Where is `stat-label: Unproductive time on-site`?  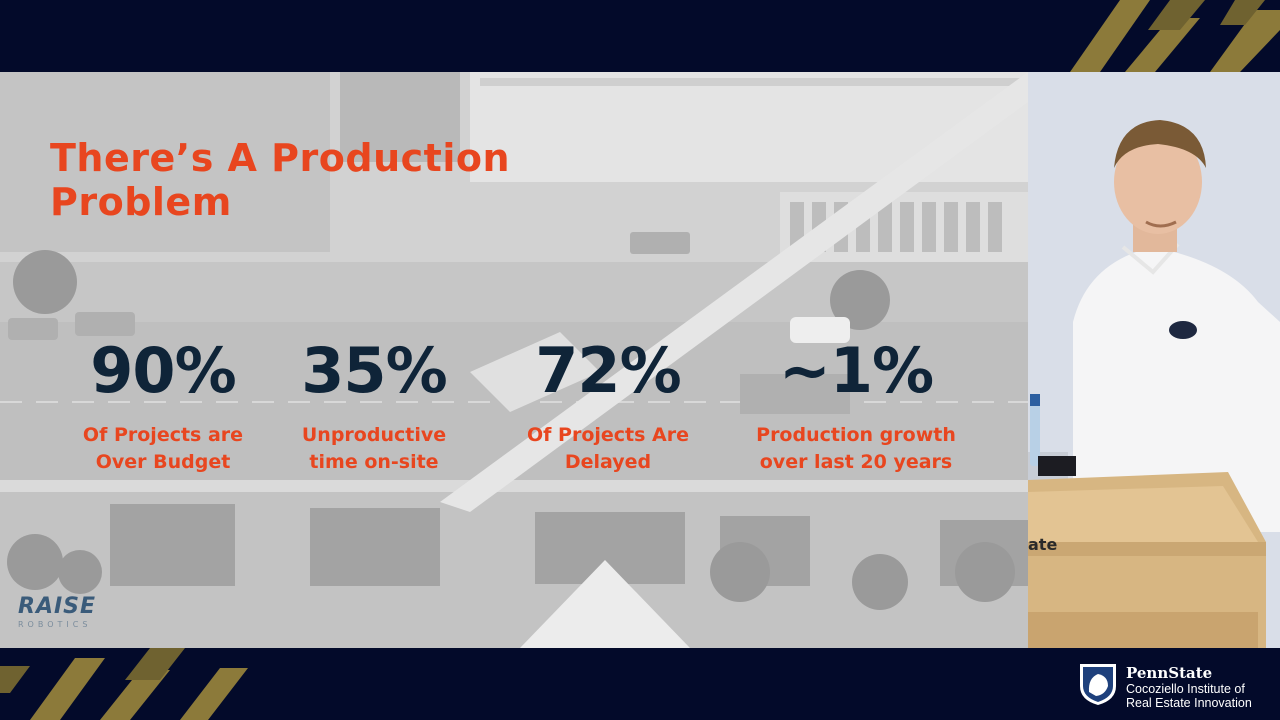 stat-label: Unproductive time on-site is located at coordinates (374, 449).